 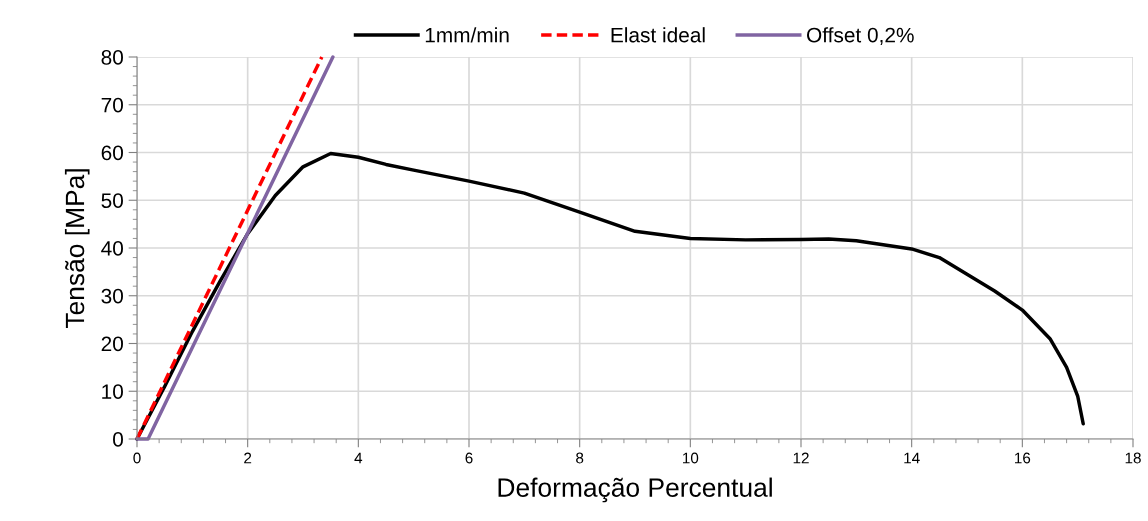 I want to click on y-tick-label: 40, so click(x=112, y=248).